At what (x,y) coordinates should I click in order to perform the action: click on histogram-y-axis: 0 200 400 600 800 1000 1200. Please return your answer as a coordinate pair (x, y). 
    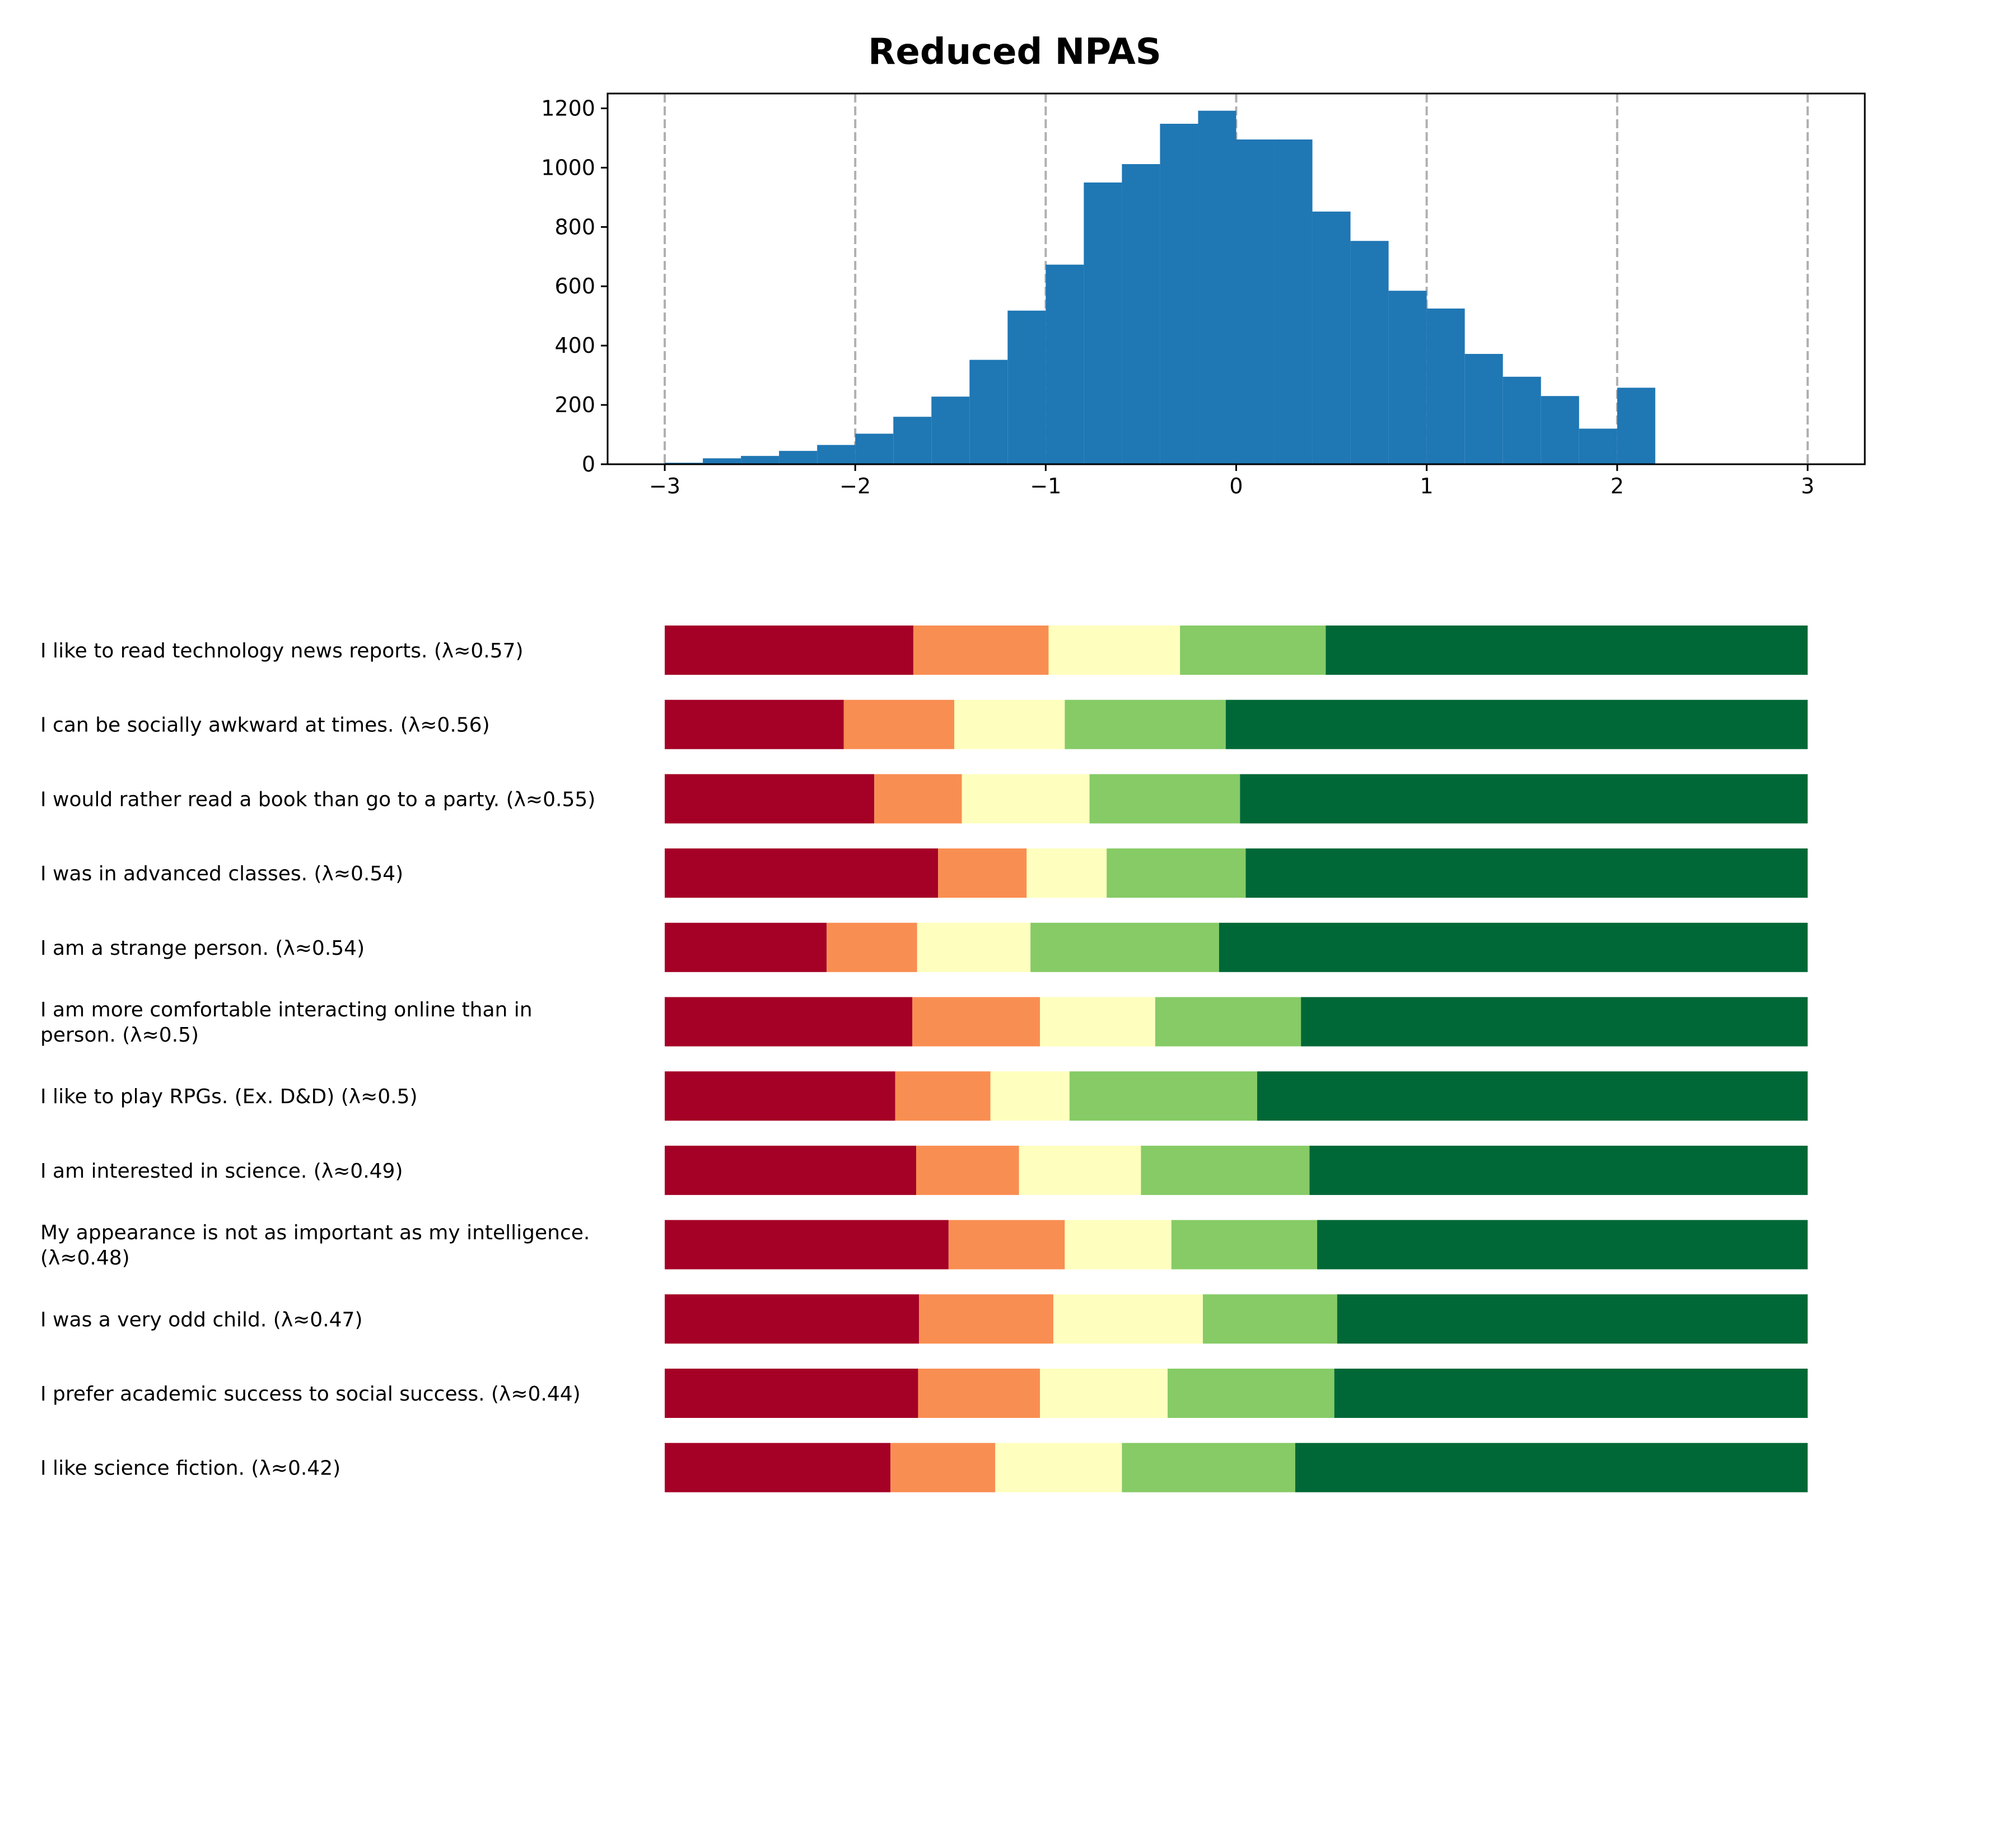
    Looking at the image, I should click on (574, 287).